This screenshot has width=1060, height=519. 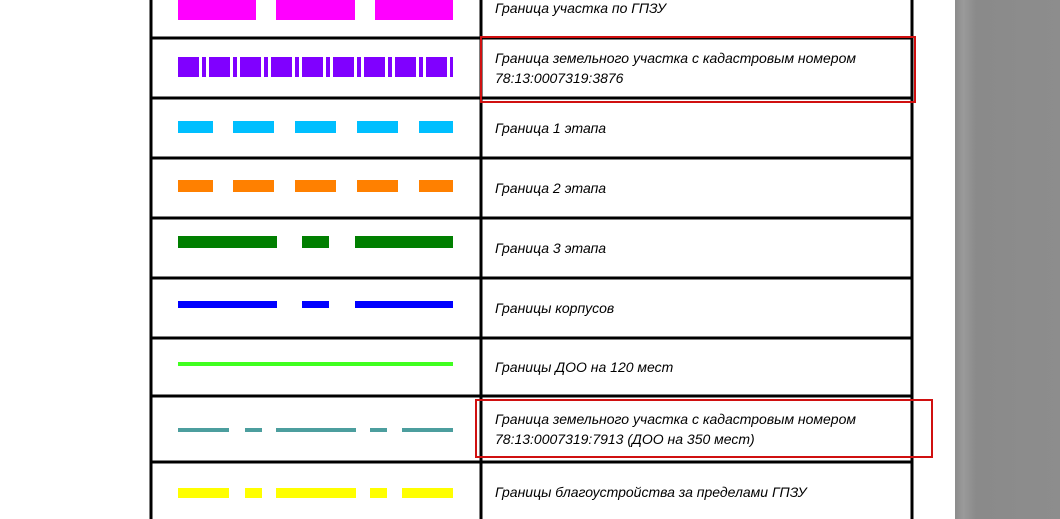 What do you see at coordinates (1007, 259) in the screenshot?
I see `side-panel` at bounding box center [1007, 259].